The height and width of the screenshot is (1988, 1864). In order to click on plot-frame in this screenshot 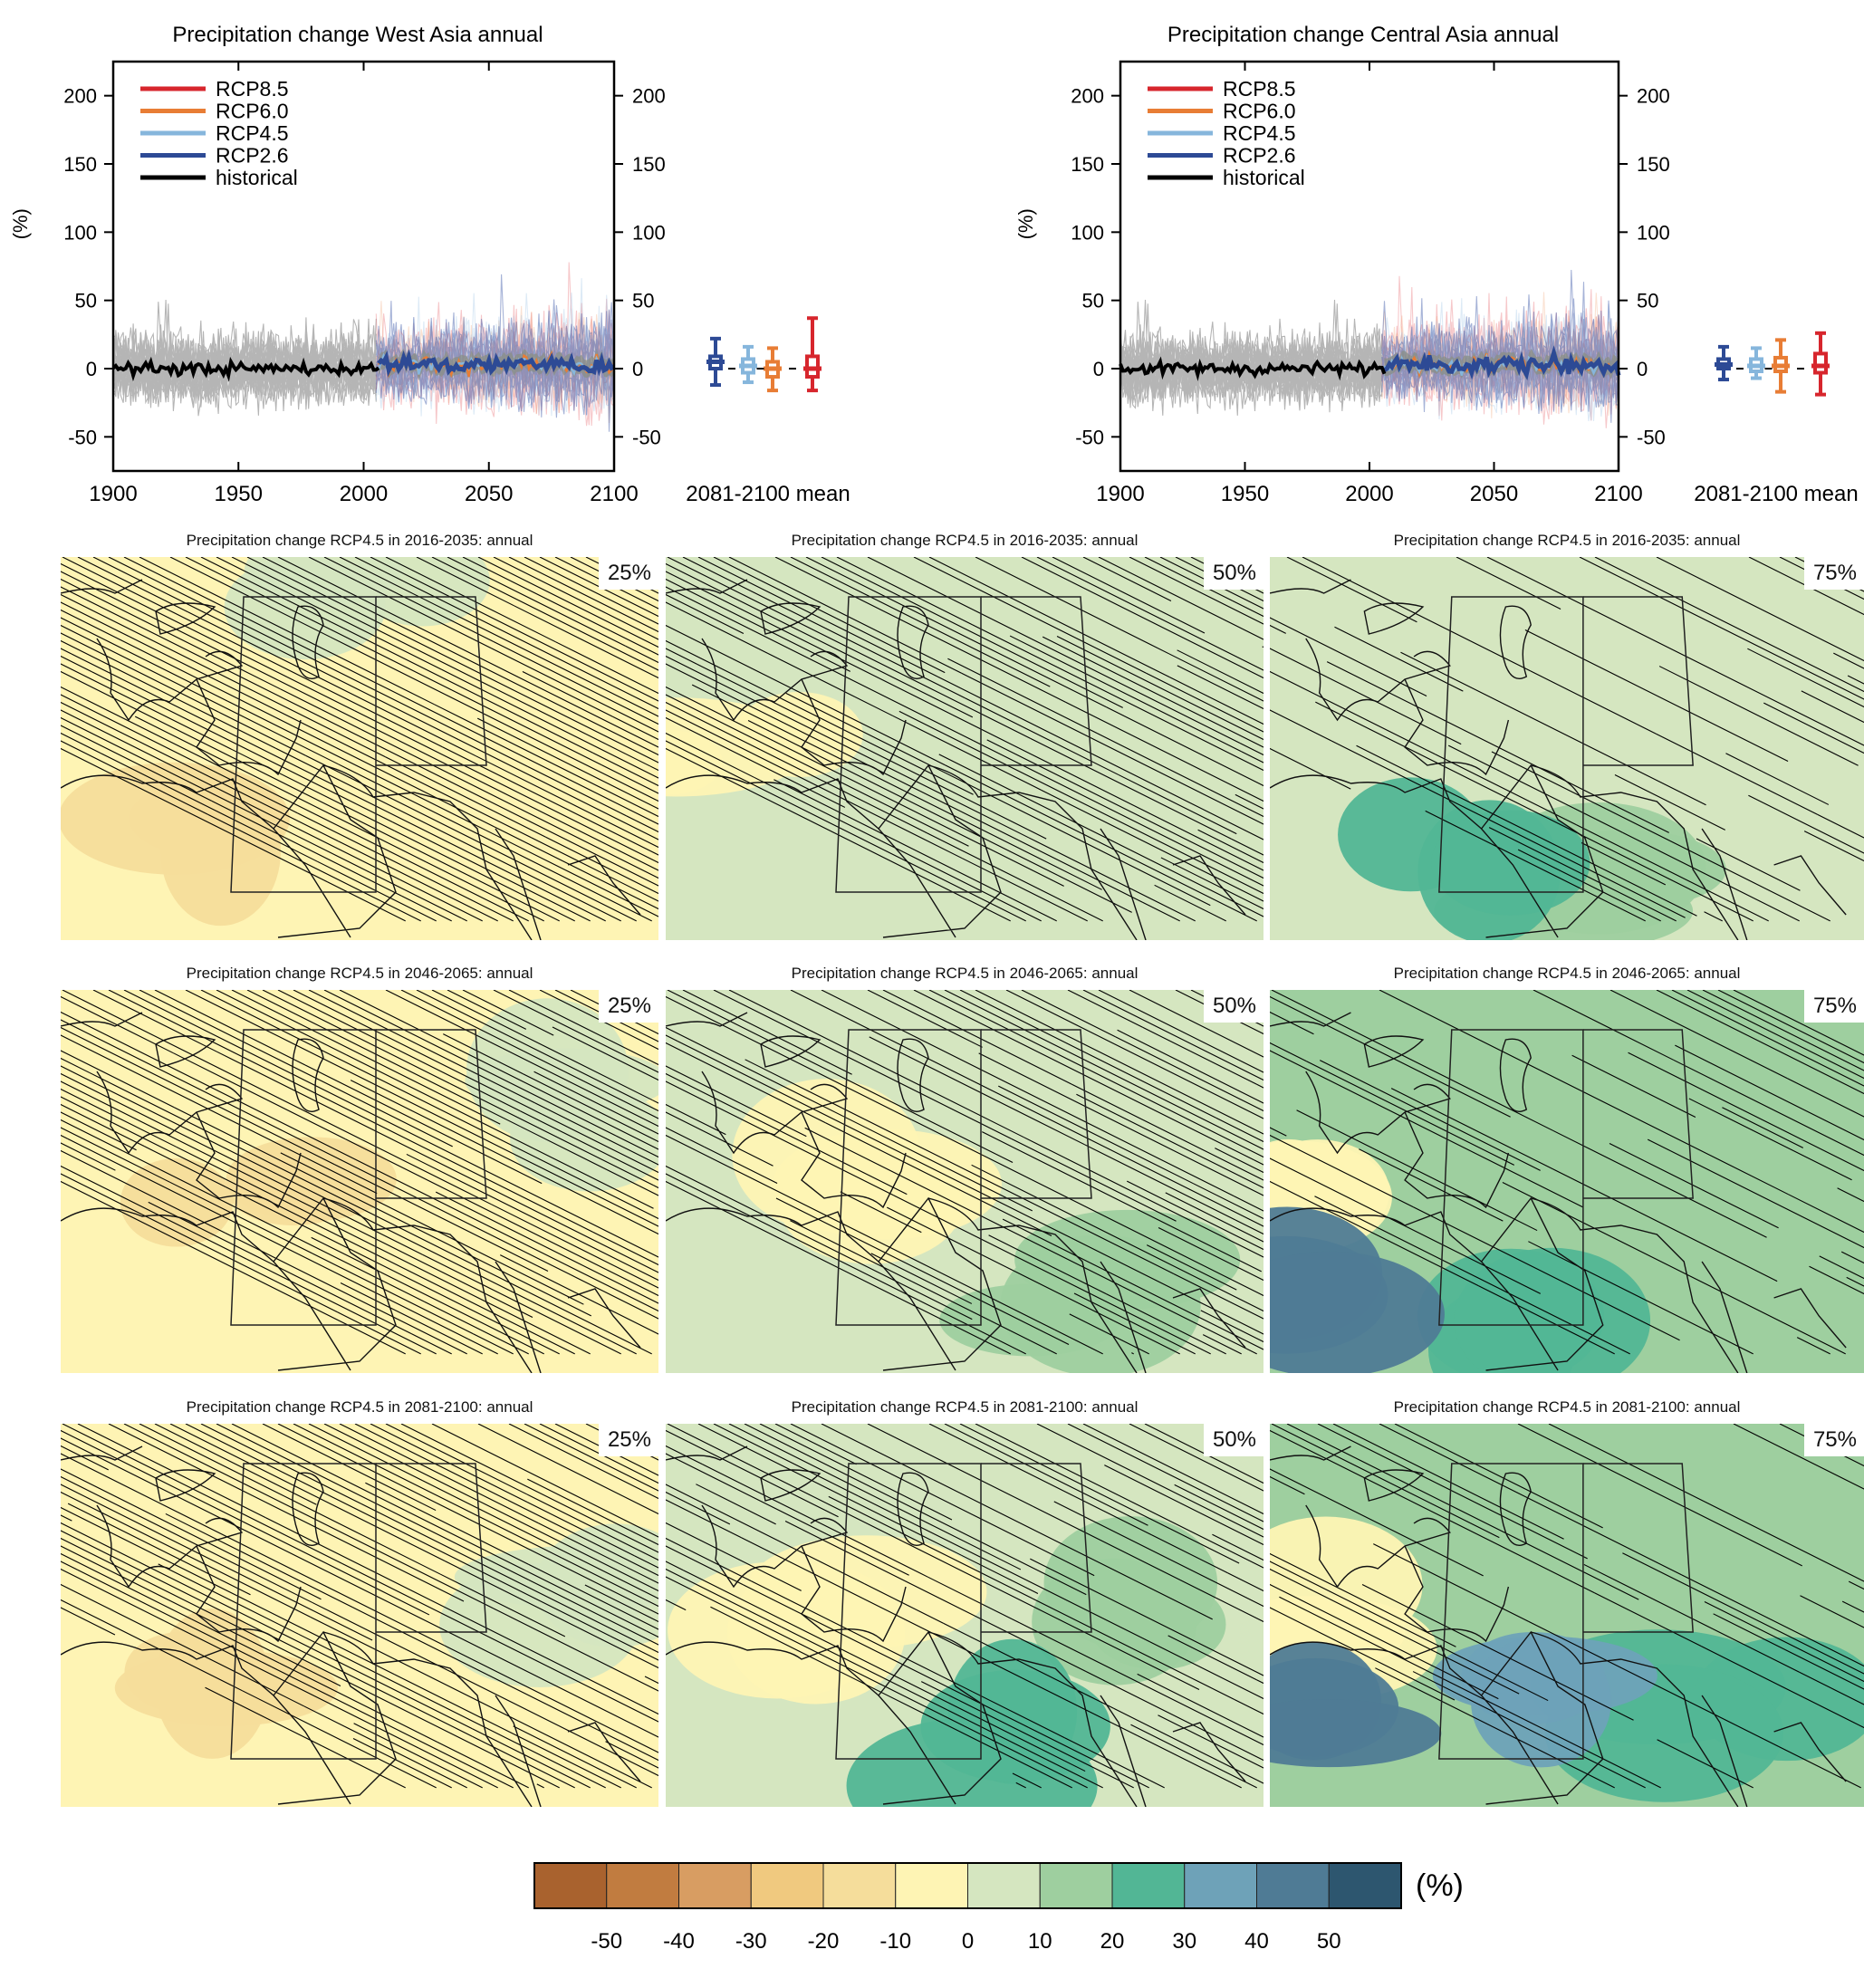, I will do `click(1369, 266)`.